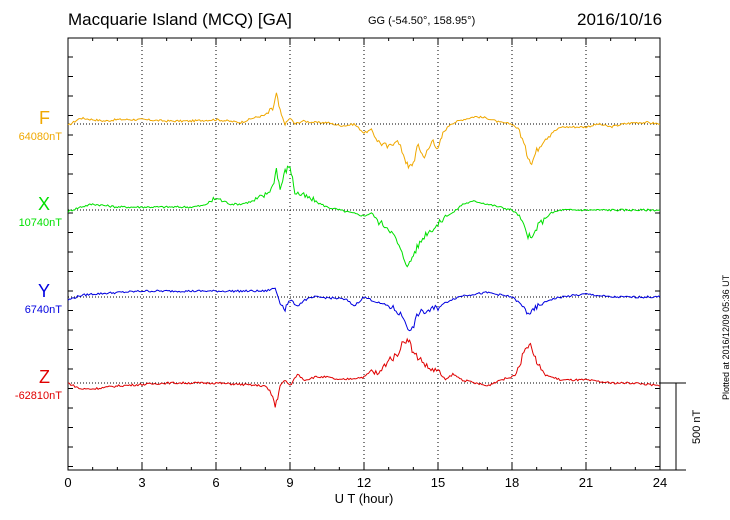 The image size is (730, 520). I want to click on channel-baseline-x: 10740nT, so click(40, 223).